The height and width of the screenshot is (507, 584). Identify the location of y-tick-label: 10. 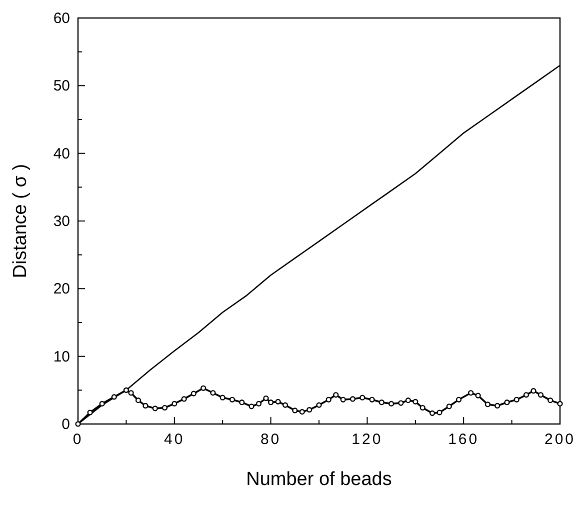
(61, 357).